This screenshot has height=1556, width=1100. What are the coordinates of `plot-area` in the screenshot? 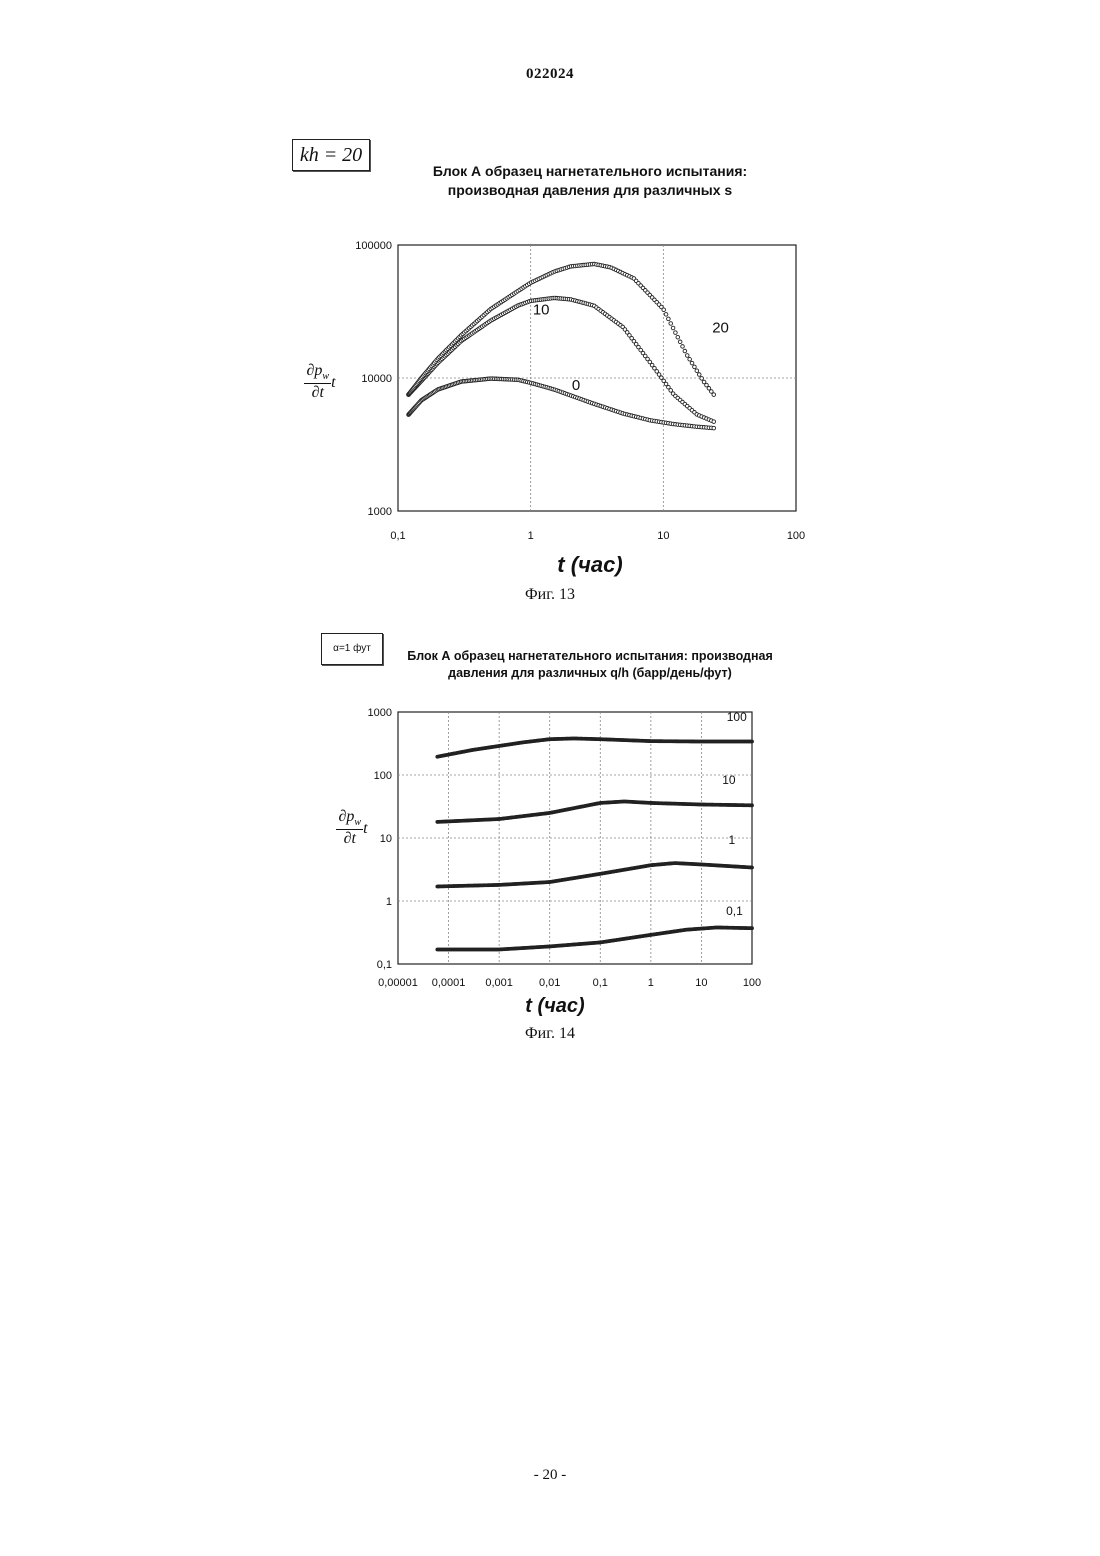 It's located at (597, 378).